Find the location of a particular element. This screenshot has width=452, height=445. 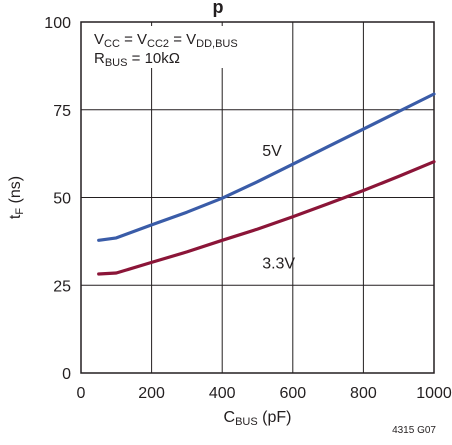

annotation-line-2: RBUS = 10kΩ is located at coordinates (137, 59).